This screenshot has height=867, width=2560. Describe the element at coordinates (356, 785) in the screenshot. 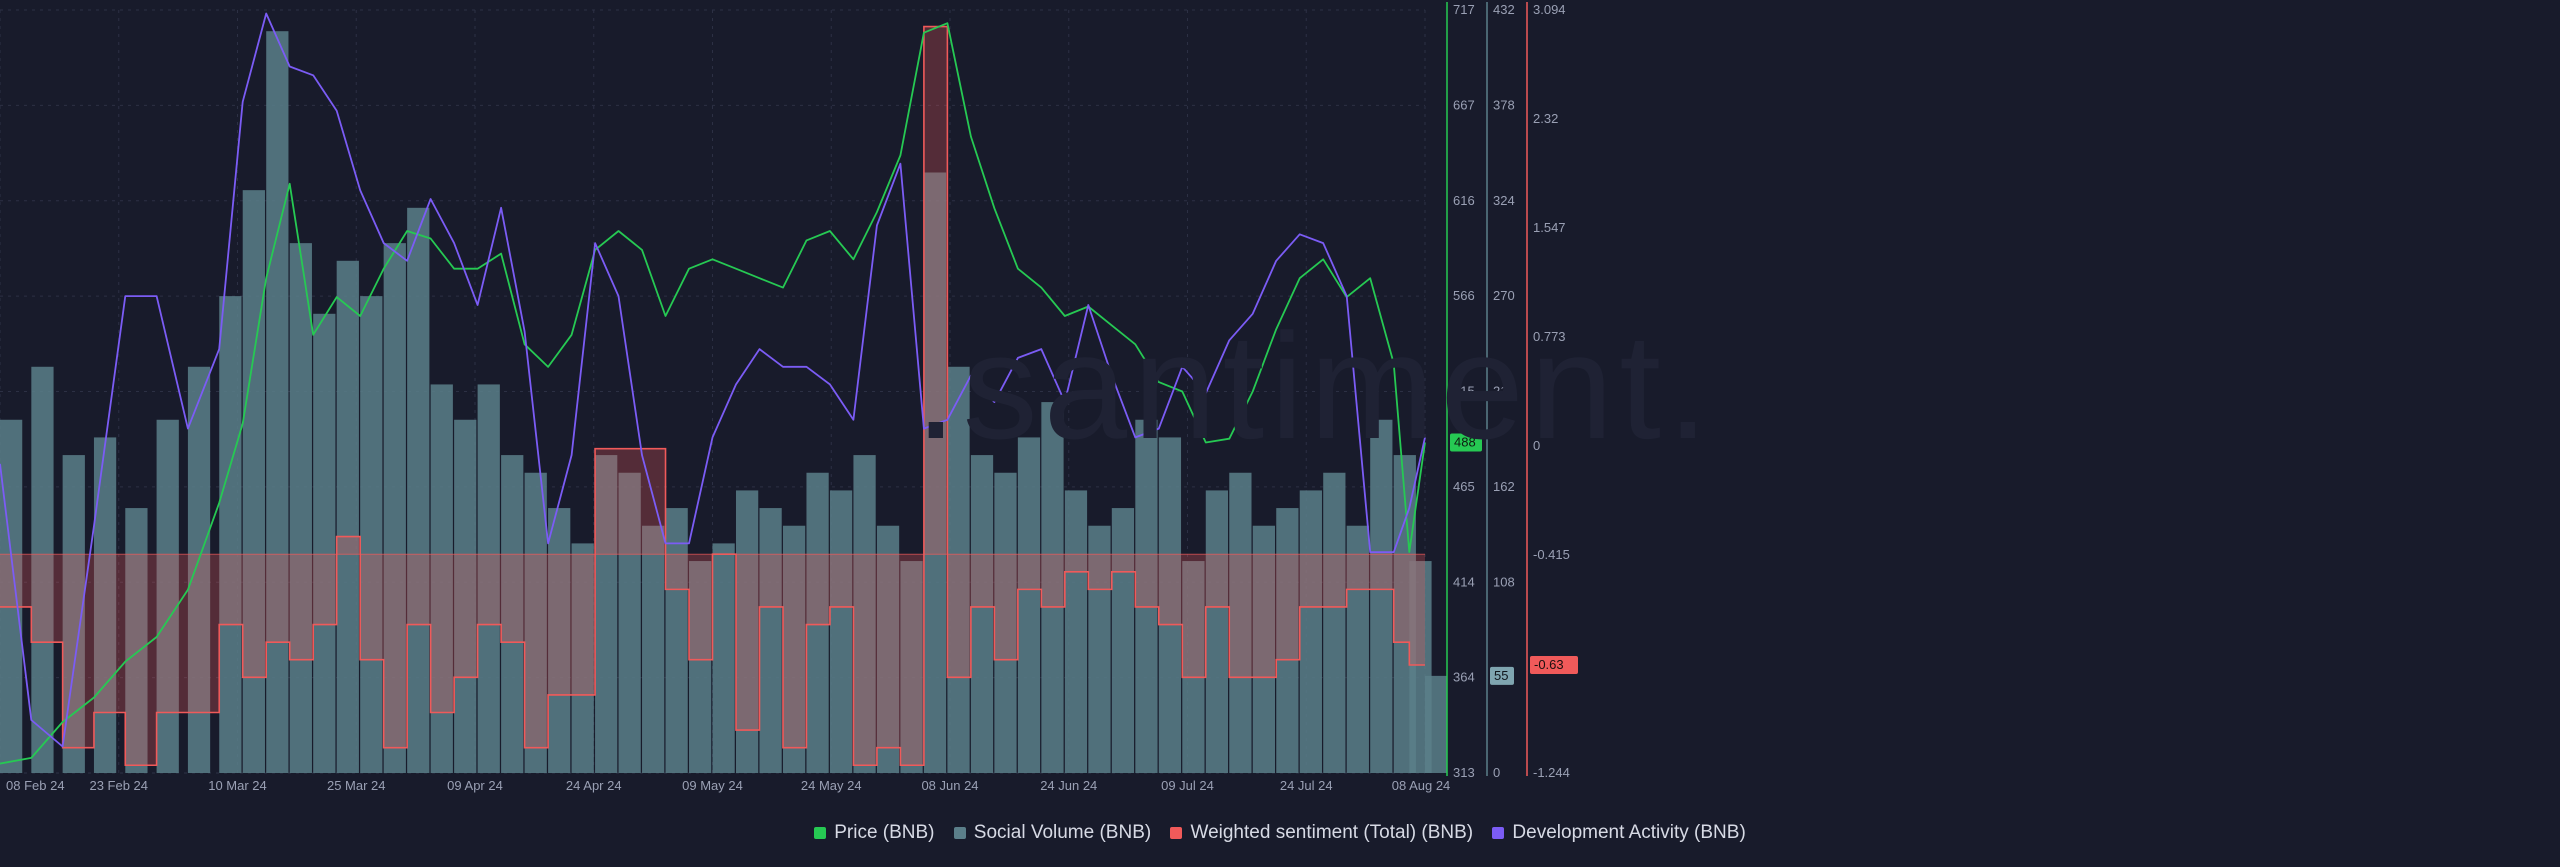

I see `x-tick-label: 25 Mar 24` at that location.